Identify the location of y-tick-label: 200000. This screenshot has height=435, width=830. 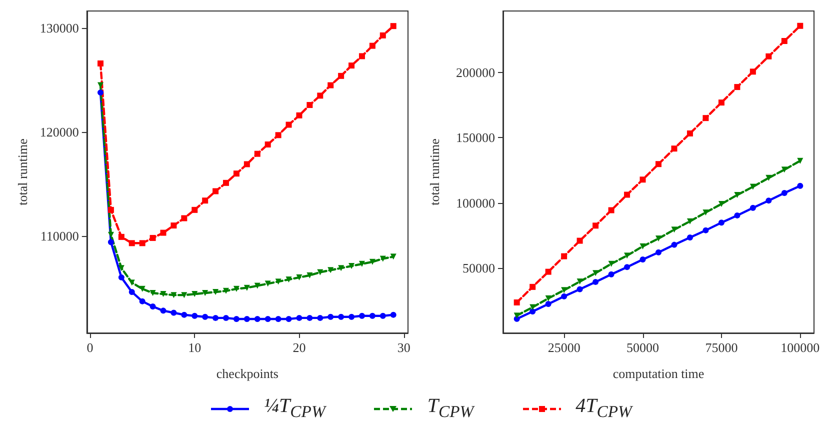
(475, 72).